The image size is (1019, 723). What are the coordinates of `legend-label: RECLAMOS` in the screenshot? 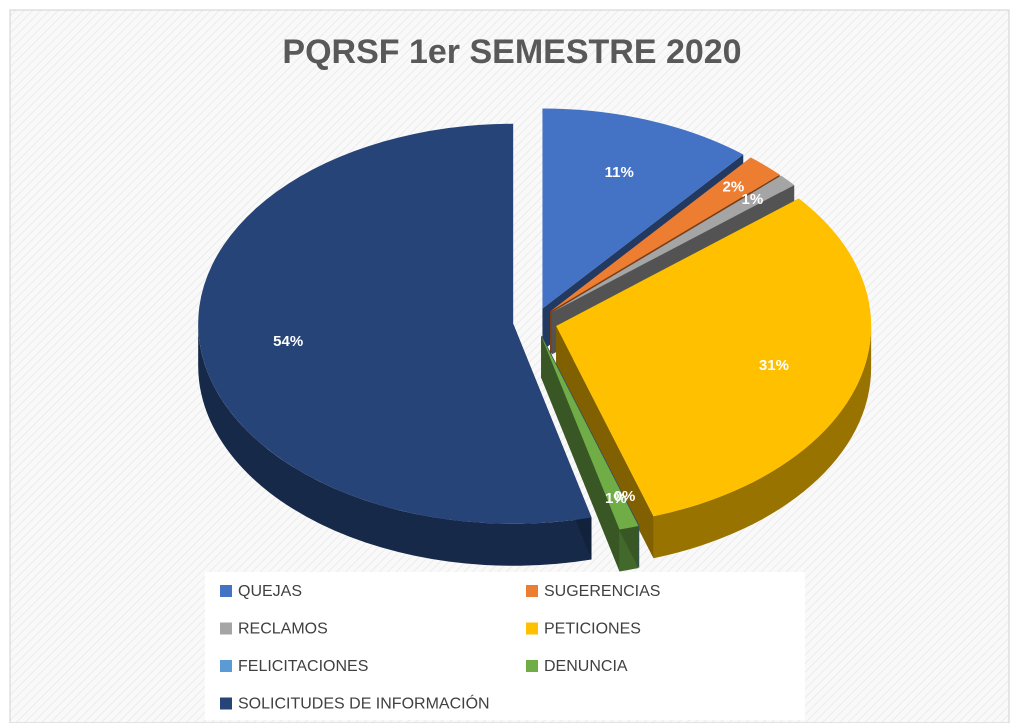 It's located at (283, 629).